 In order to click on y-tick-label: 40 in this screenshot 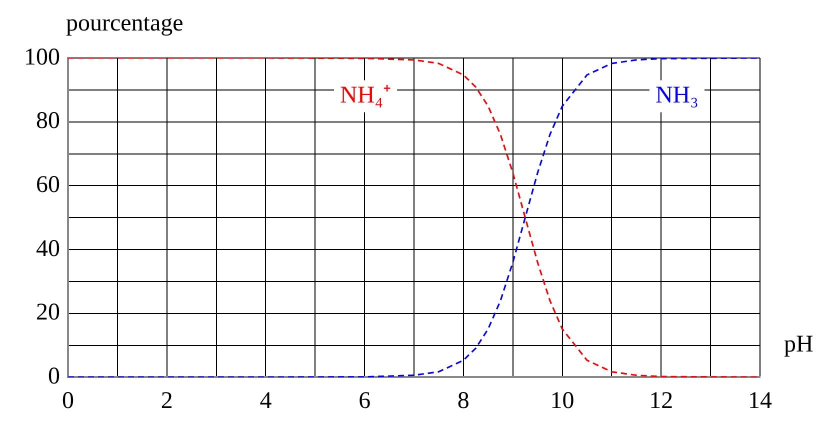, I will do `click(48, 249)`.